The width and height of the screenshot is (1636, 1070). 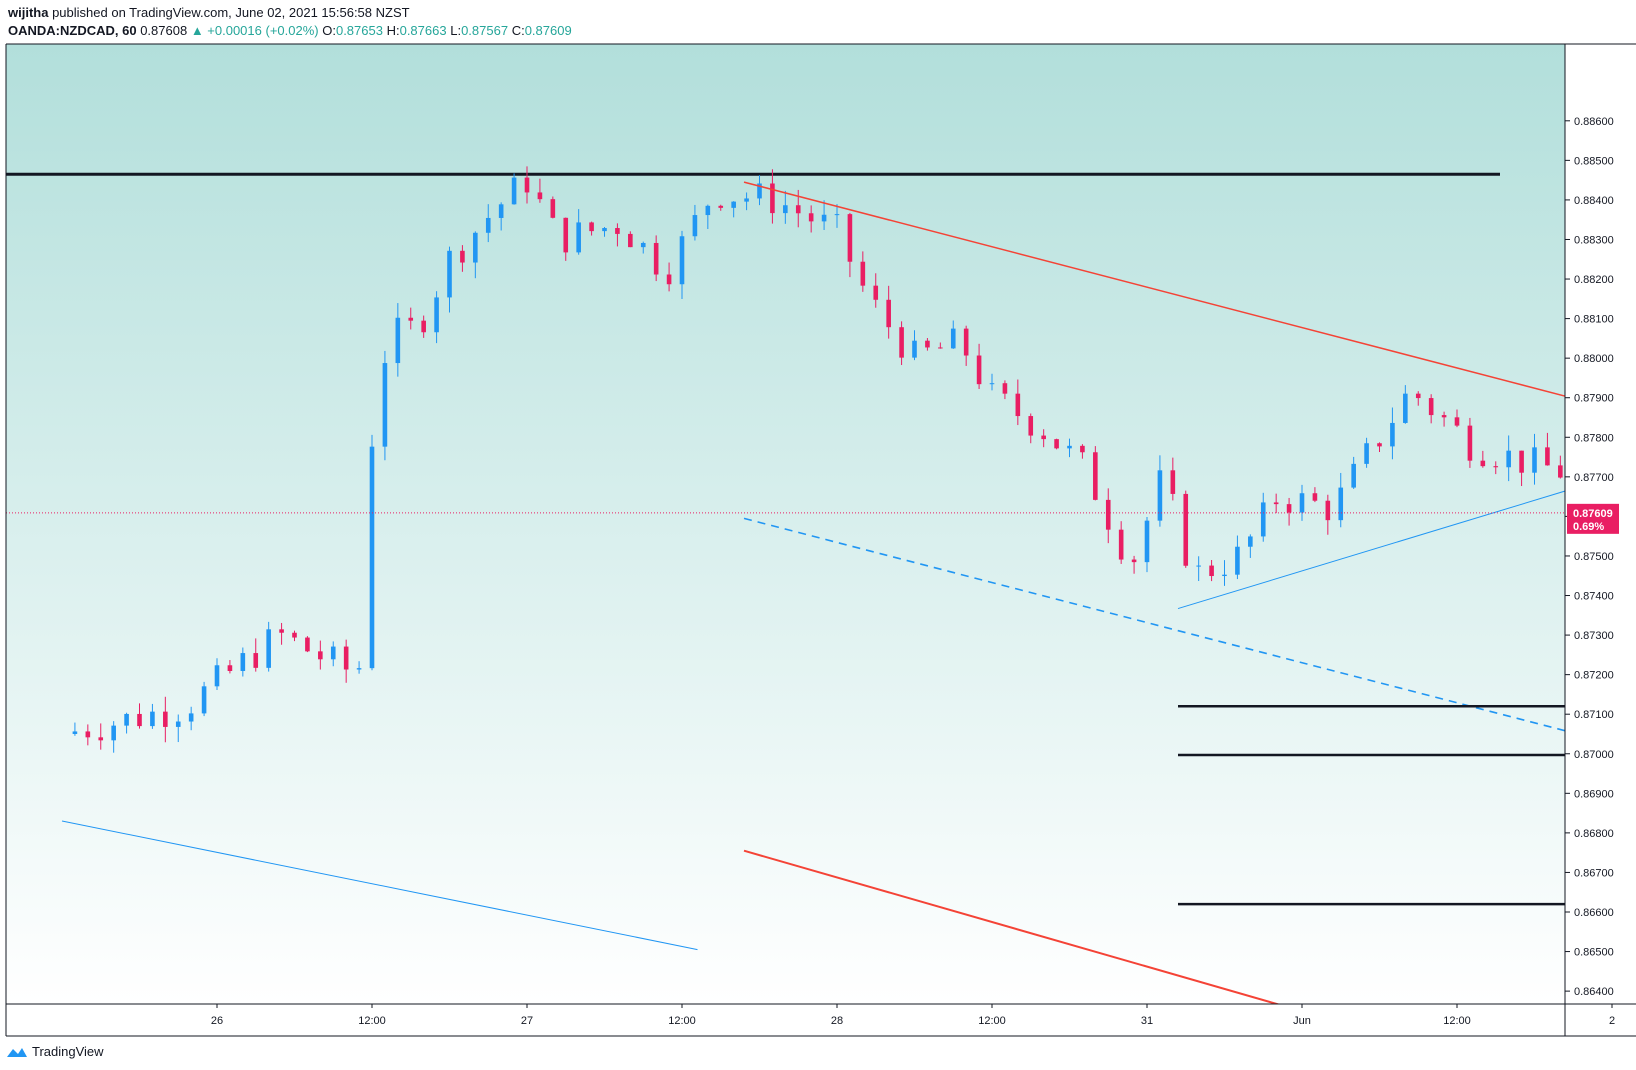 What do you see at coordinates (359, 30) in the screenshot?
I see `open-value: 0.87653` at bounding box center [359, 30].